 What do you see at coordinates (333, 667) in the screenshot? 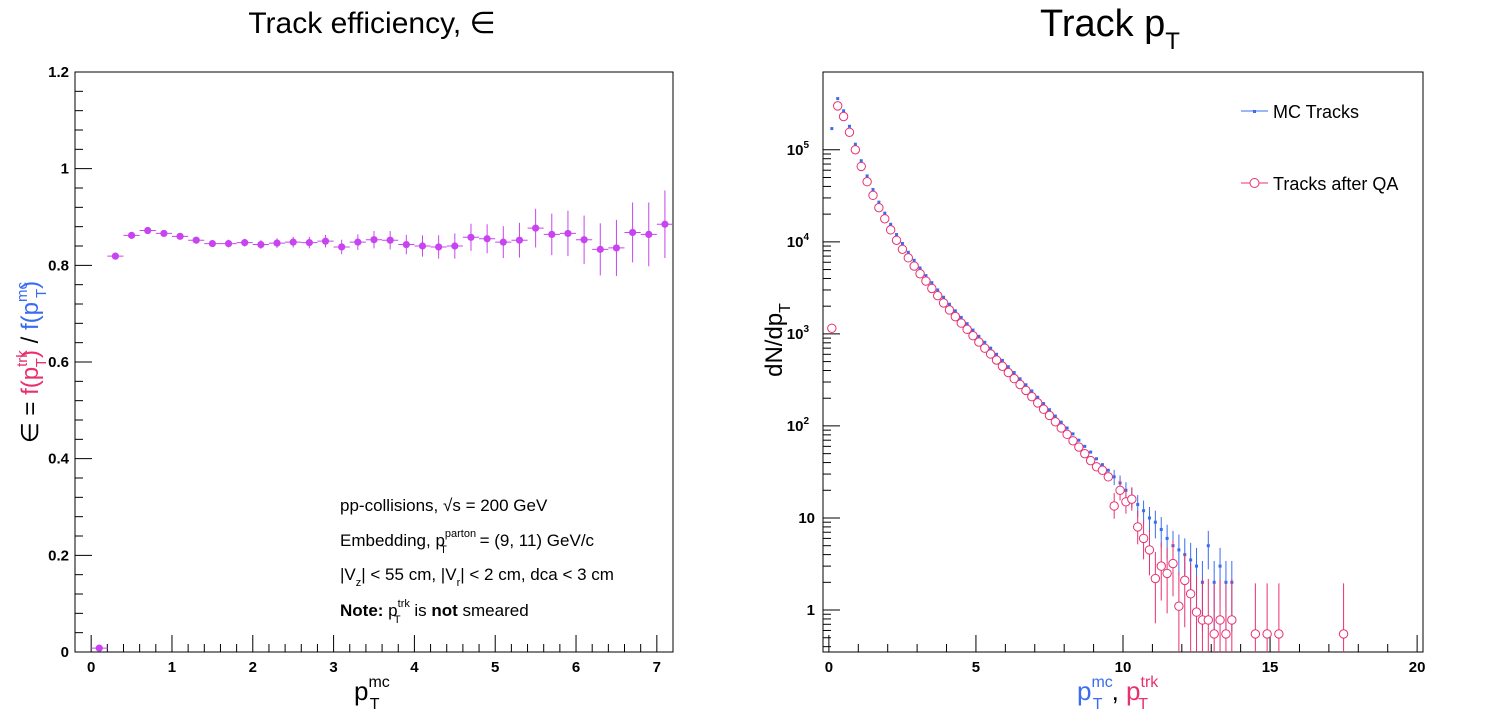
I see `eff-x-tick-label: 3` at bounding box center [333, 667].